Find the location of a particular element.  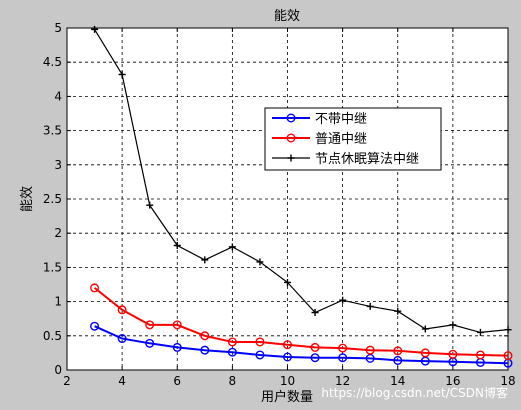

x-tick-label: 6 is located at coordinates (177, 381).